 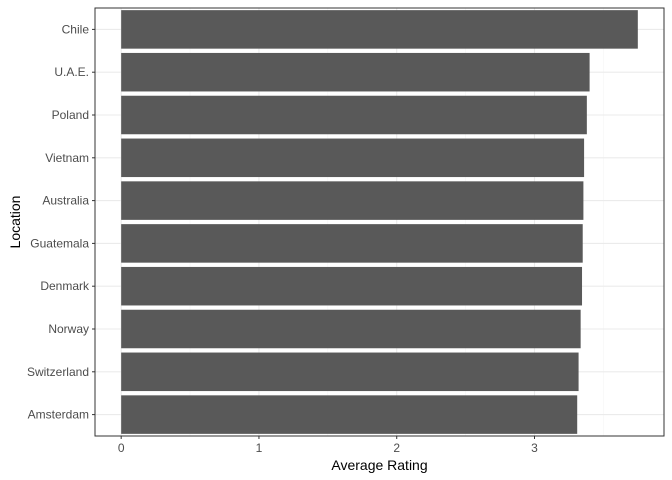 What do you see at coordinates (534, 448) in the screenshot?
I see `x-tick-label: 3` at bounding box center [534, 448].